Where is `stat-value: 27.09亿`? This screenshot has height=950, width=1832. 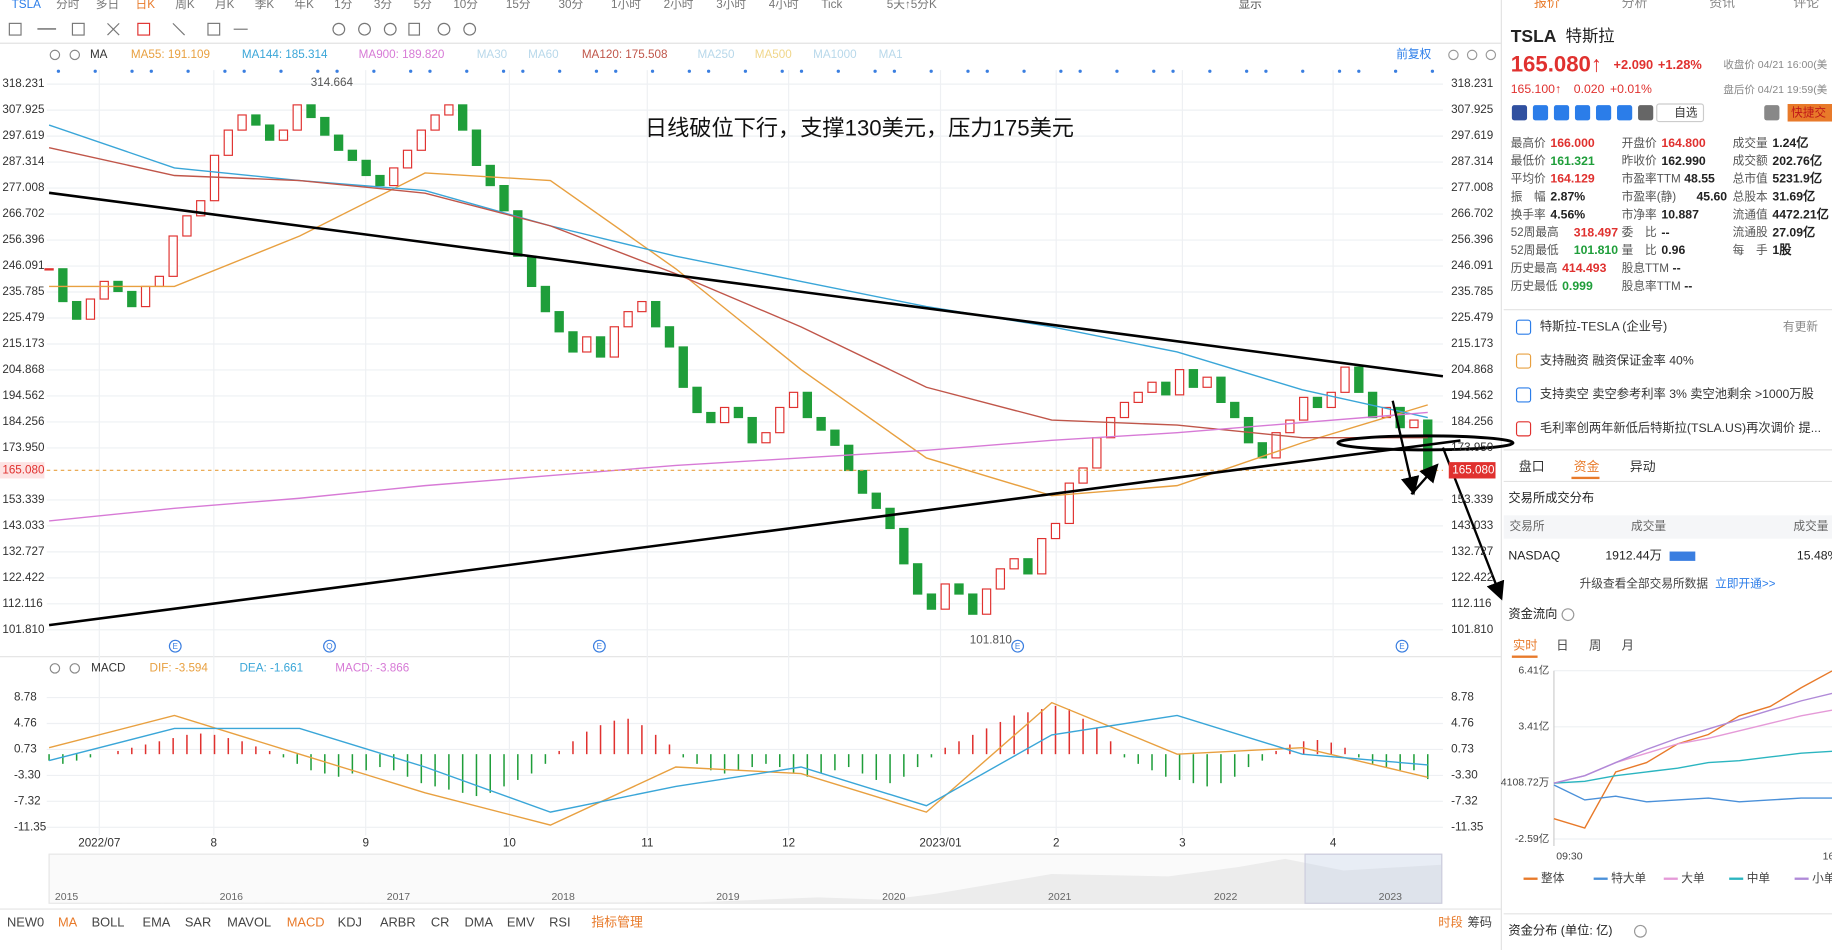 stat-value: 27.09亿 is located at coordinates (1793, 231).